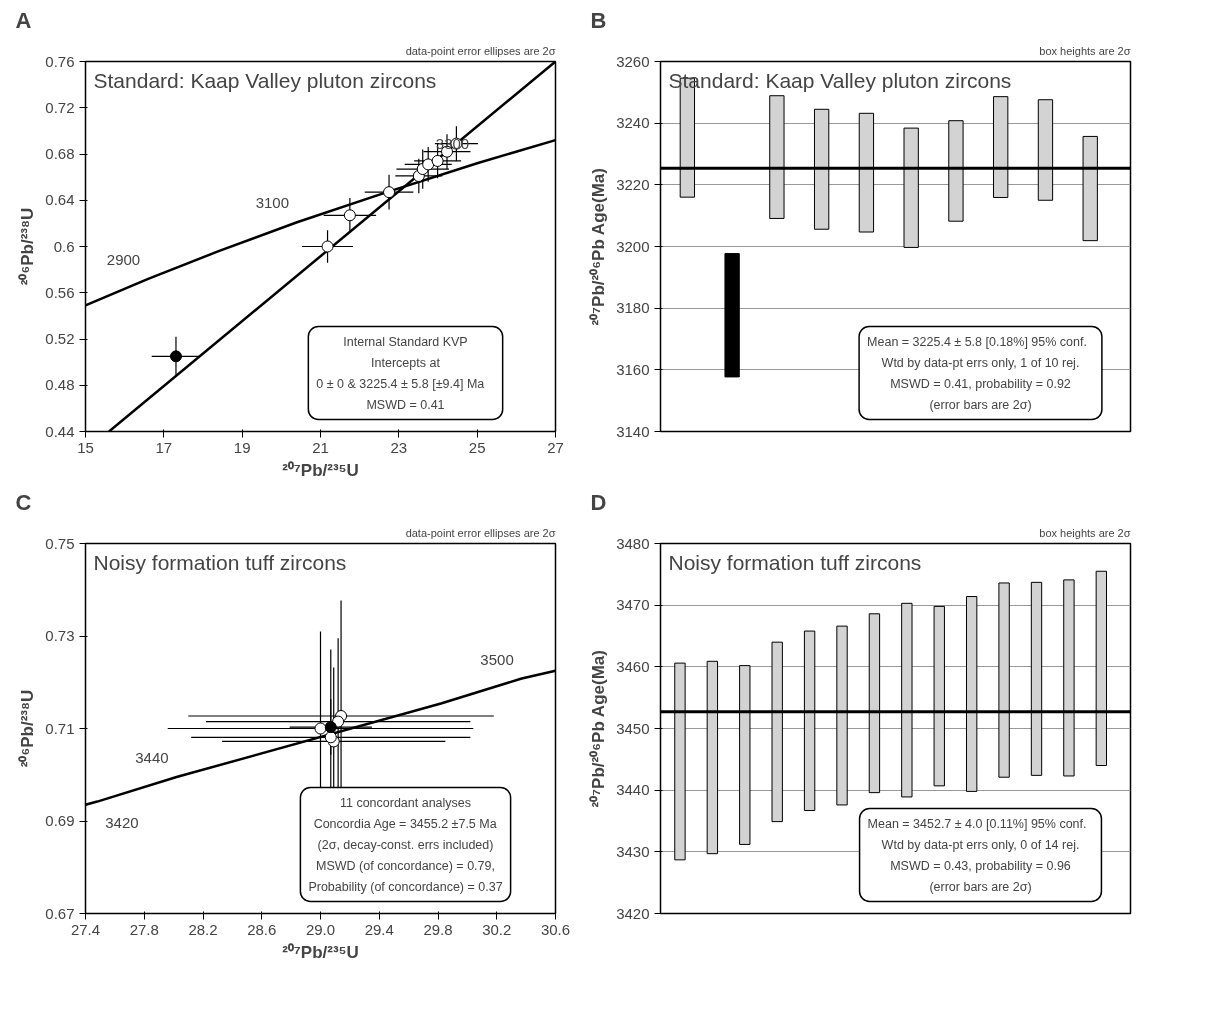 Image resolution: width=1213 pixels, height=1018 pixels. Describe the element at coordinates (85, 447) in the screenshot. I see `x-tick-label: 15` at that location.